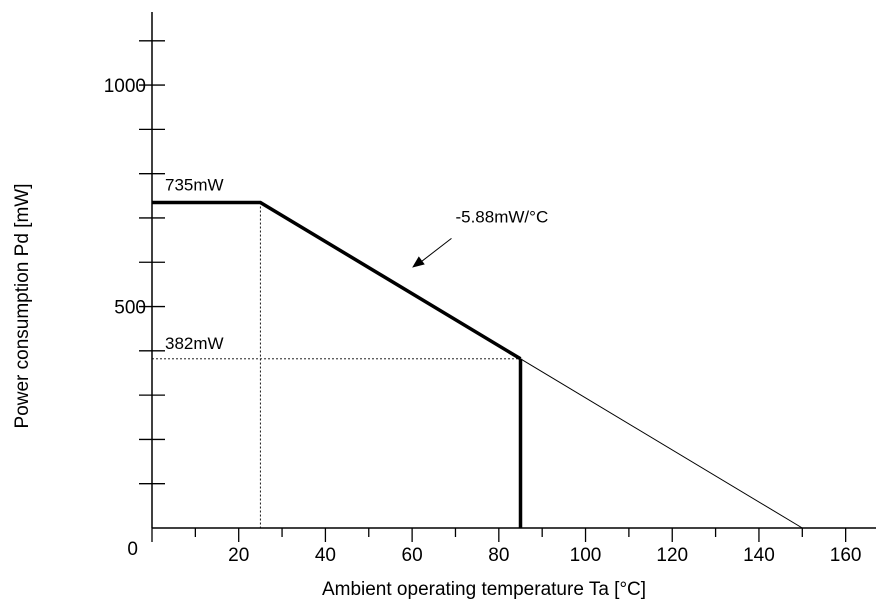  What do you see at coordinates (501, 216) in the screenshot?
I see `slope-annotation: -5.88mW/°C` at bounding box center [501, 216].